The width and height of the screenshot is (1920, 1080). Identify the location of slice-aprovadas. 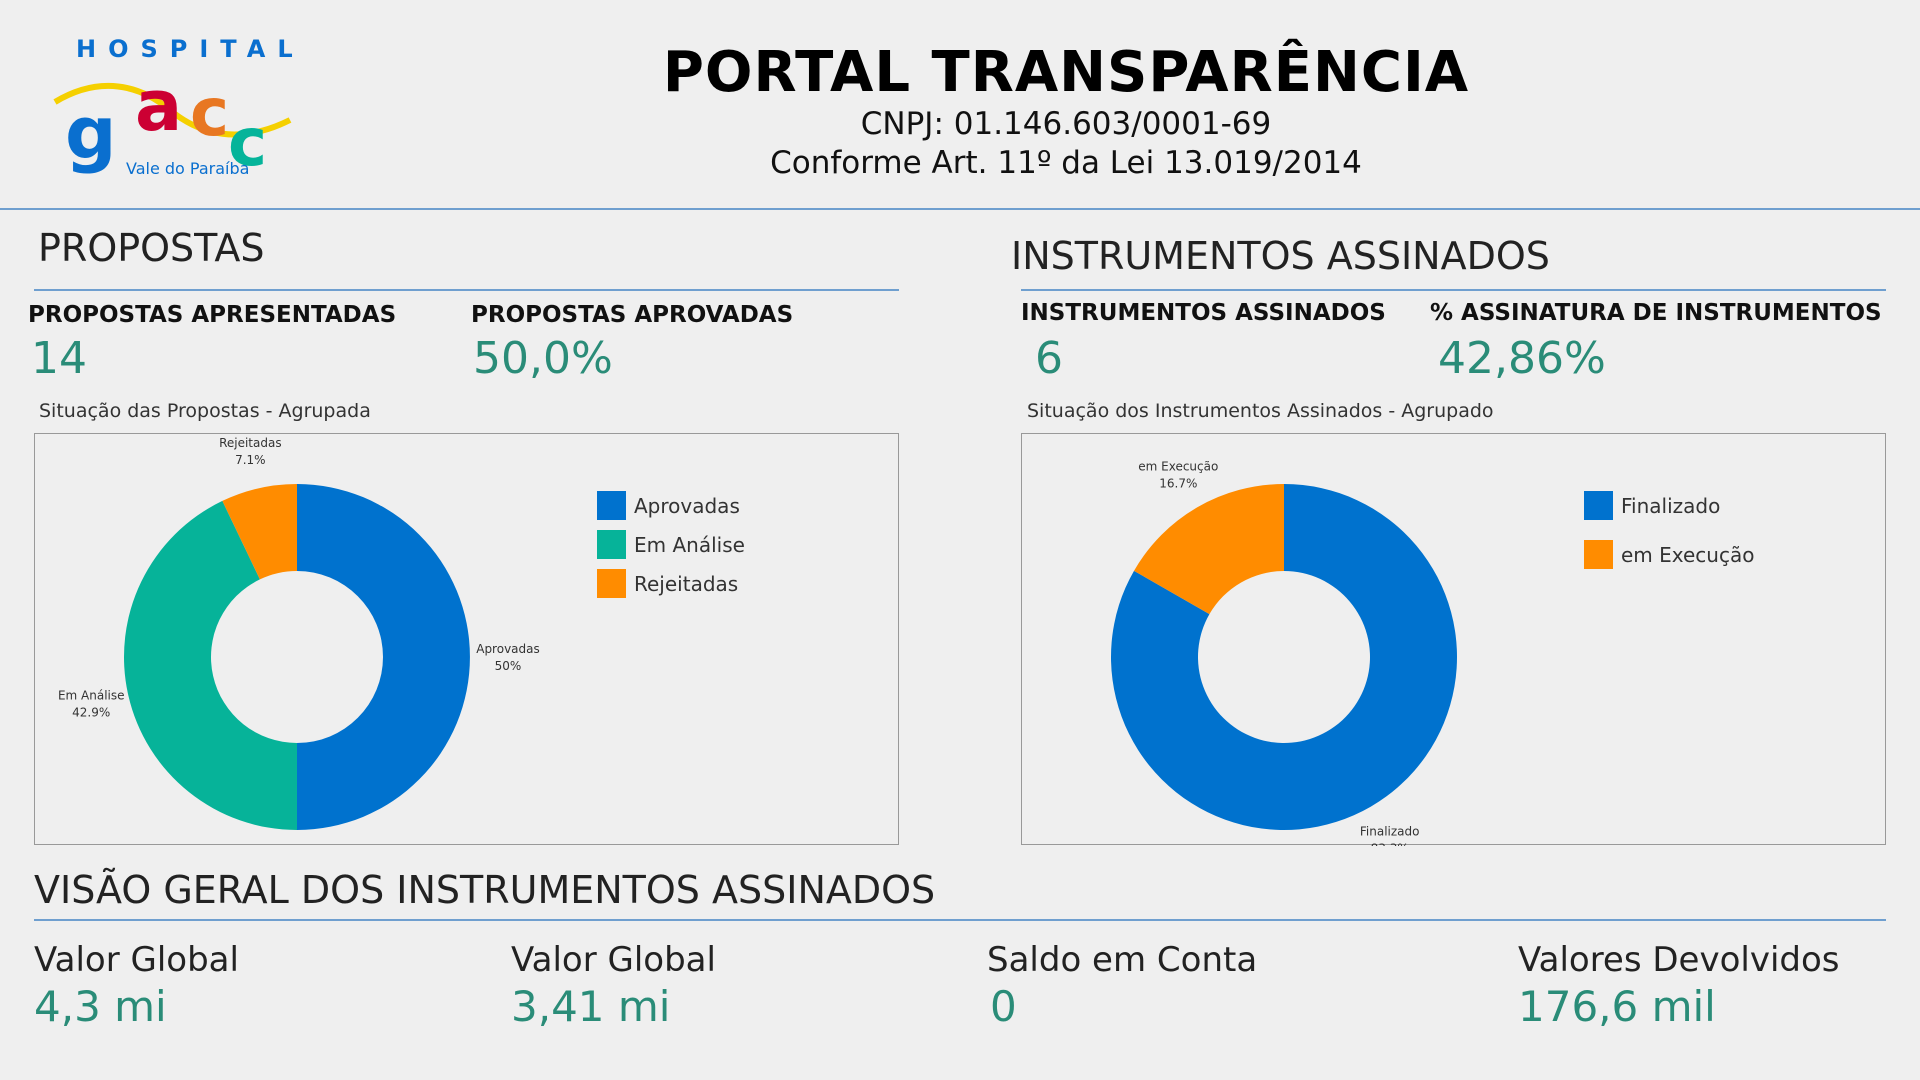
(383, 657).